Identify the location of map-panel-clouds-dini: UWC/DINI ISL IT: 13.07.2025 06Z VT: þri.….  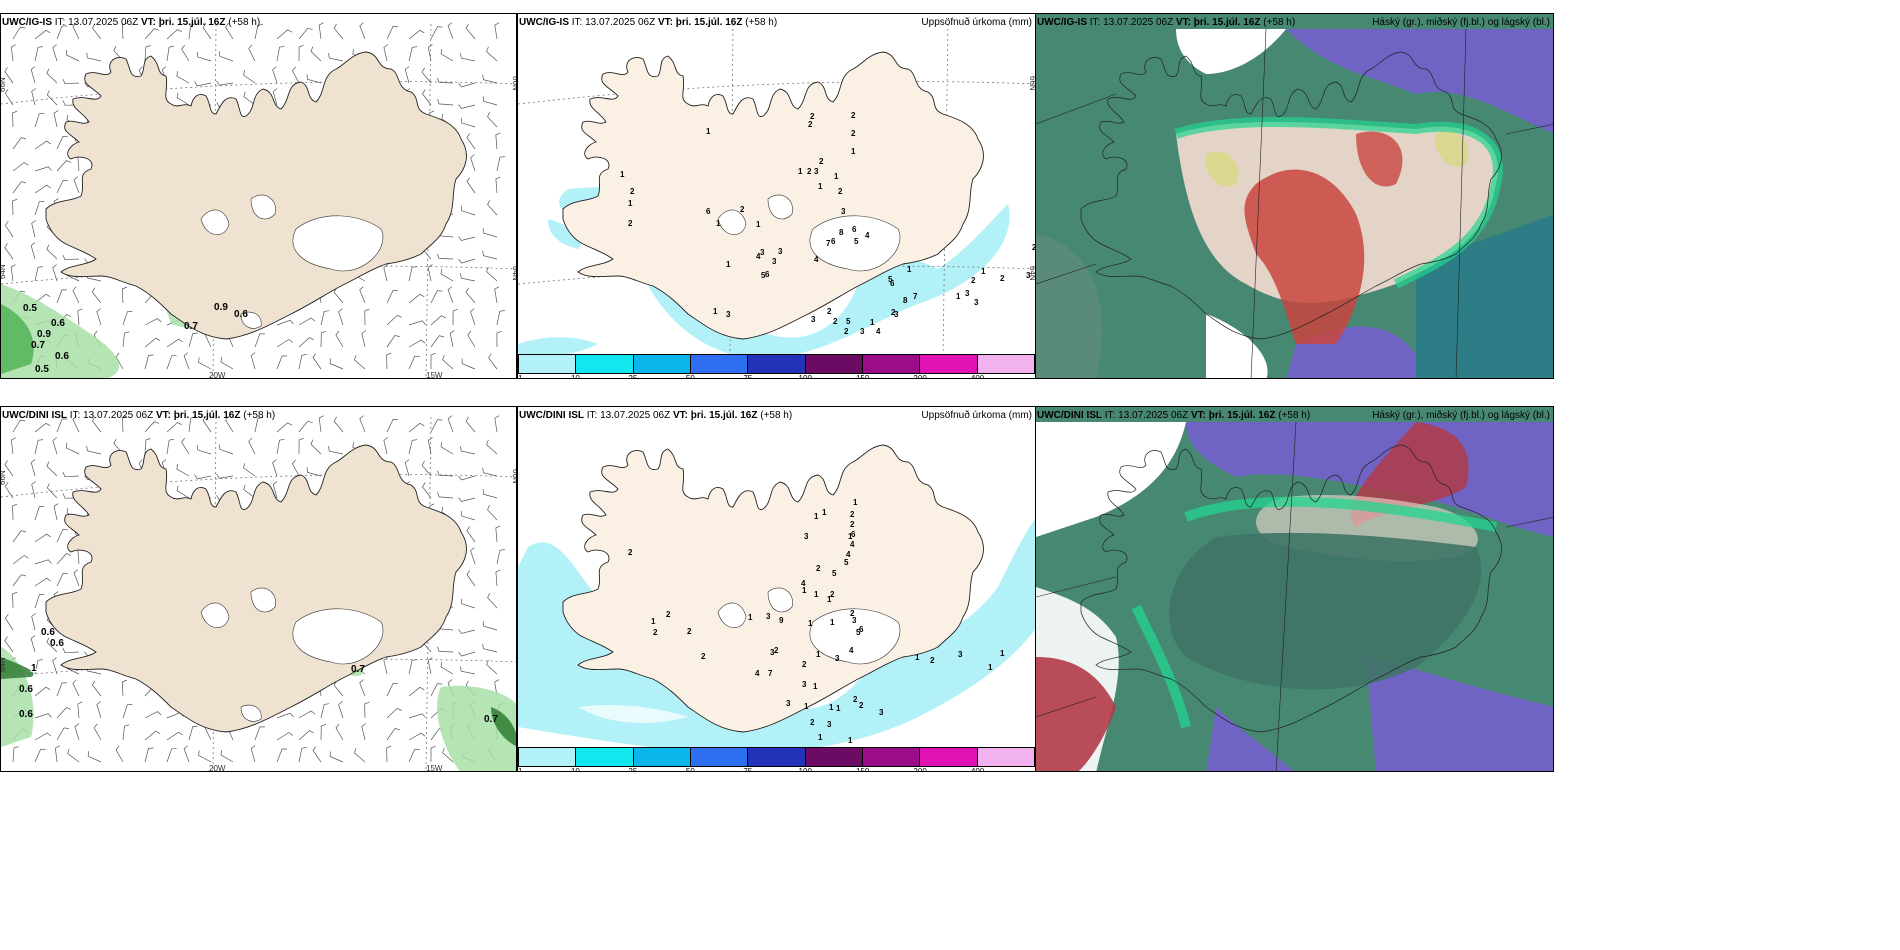
(1294, 589).